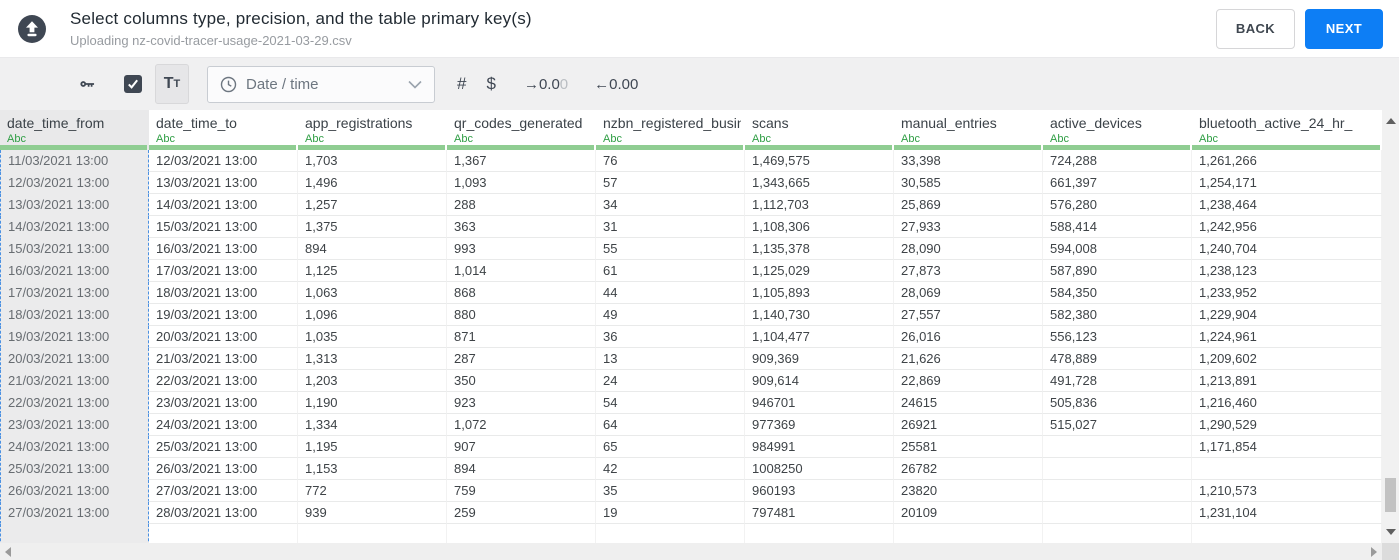  What do you see at coordinates (670, 205) in the screenshot?
I see `table-cell: 34` at bounding box center [670, 205].